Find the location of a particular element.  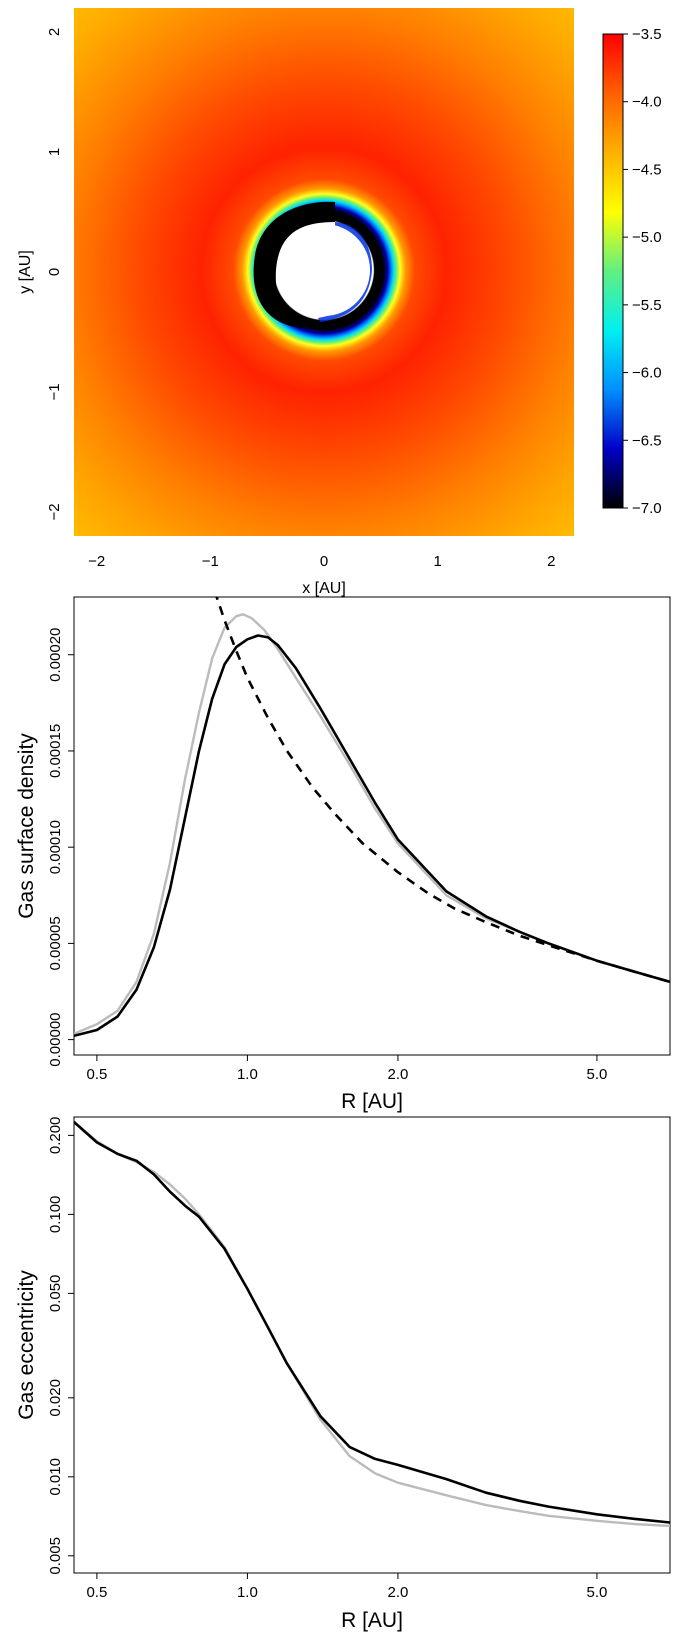

density-y-tick-label: 0.00000 is located at coordinates (55, 1039).